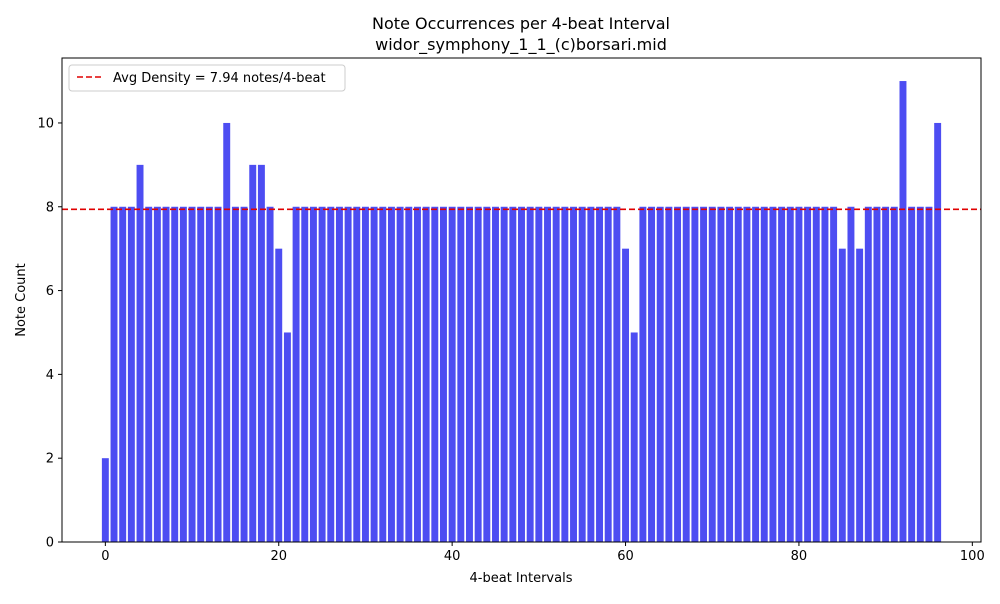  Describe the element at coordinates (50, 459) in the screenshot. I see `y-tick-label: 2` at that location.